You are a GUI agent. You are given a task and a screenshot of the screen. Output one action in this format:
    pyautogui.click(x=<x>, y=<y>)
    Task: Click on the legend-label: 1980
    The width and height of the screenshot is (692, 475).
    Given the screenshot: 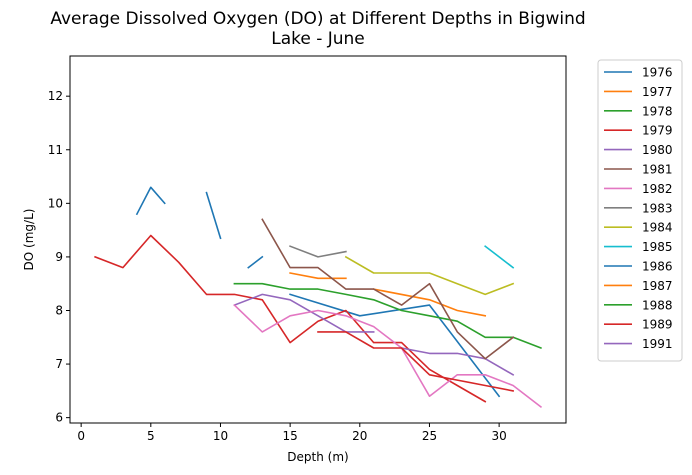 What is the action you would take?
    pyautogui.click(x=657, y=150)
    